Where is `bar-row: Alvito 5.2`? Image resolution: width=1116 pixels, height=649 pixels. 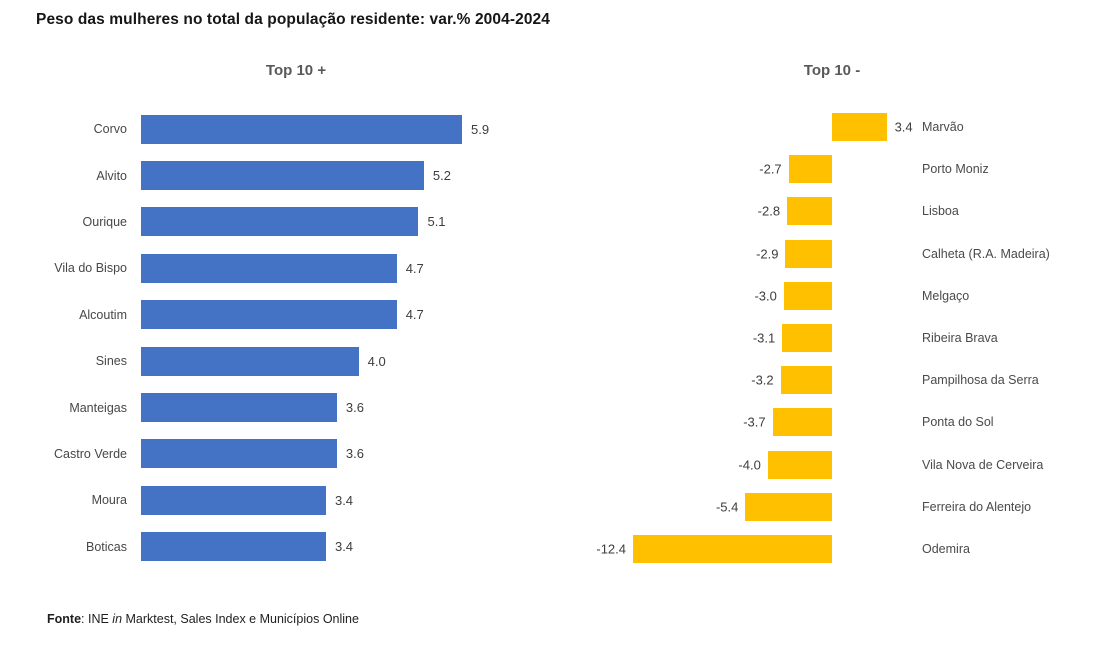
bar-row: Alvito 5.2 is located at coordinates (296, 175).